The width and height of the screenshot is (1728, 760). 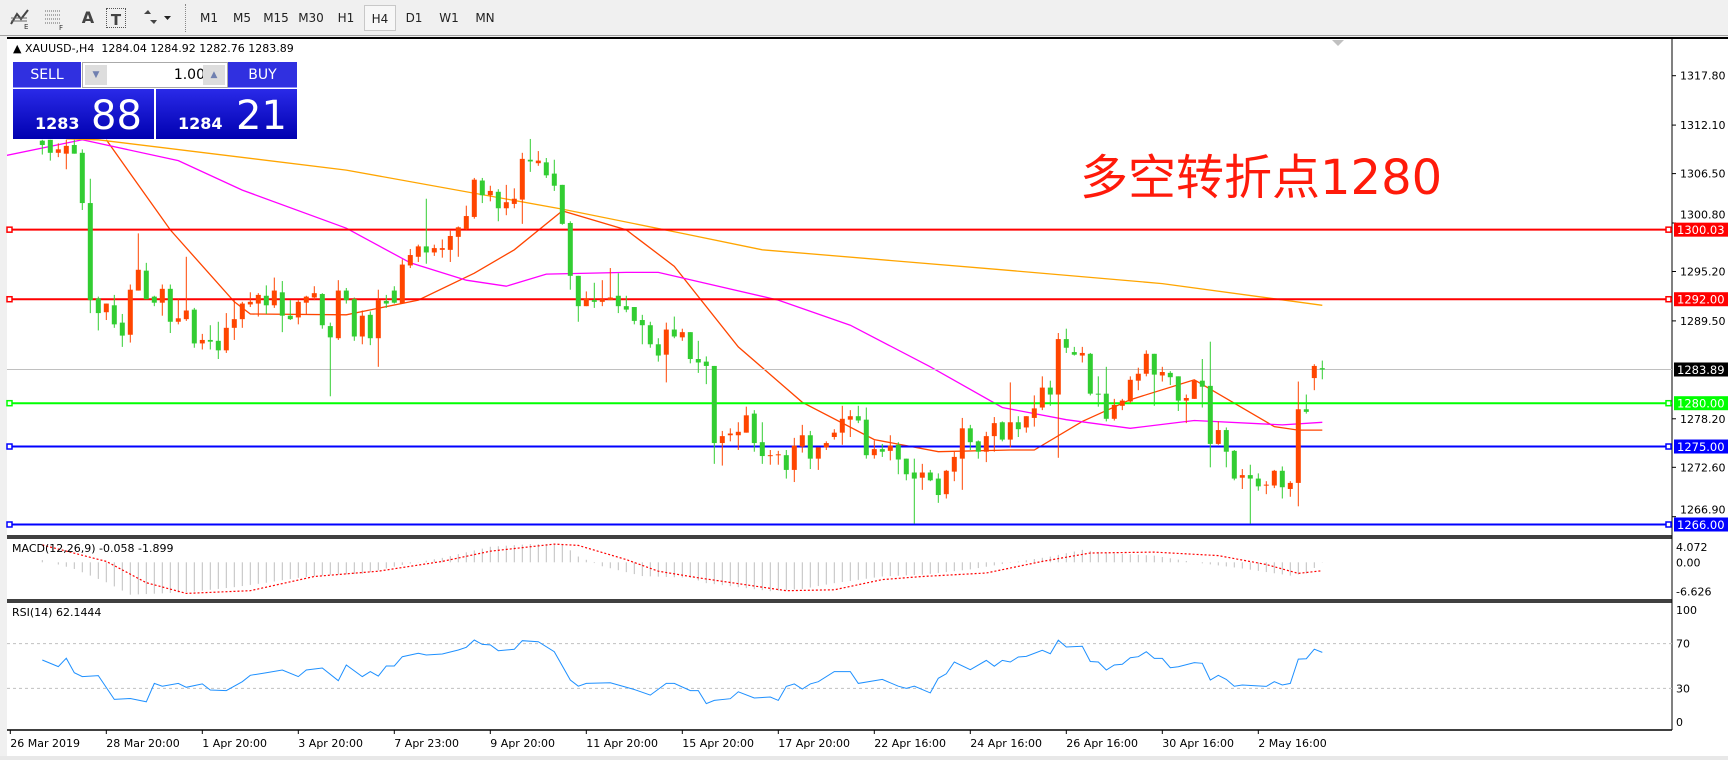 I want to click on date-tick-label: 7 Apr 23:00, so click(x=426, y=743).